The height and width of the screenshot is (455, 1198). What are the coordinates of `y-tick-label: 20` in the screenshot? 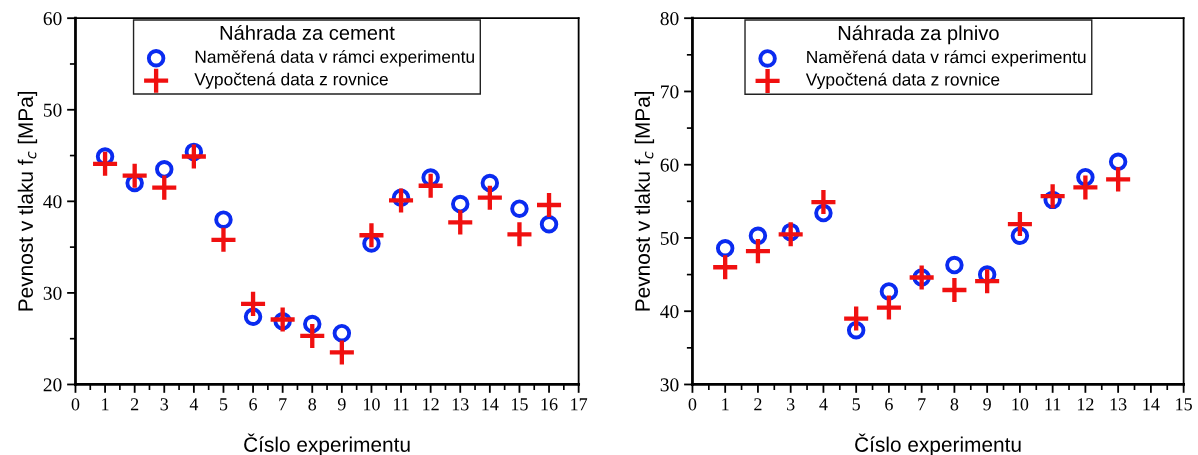 It's located at (52, 385).